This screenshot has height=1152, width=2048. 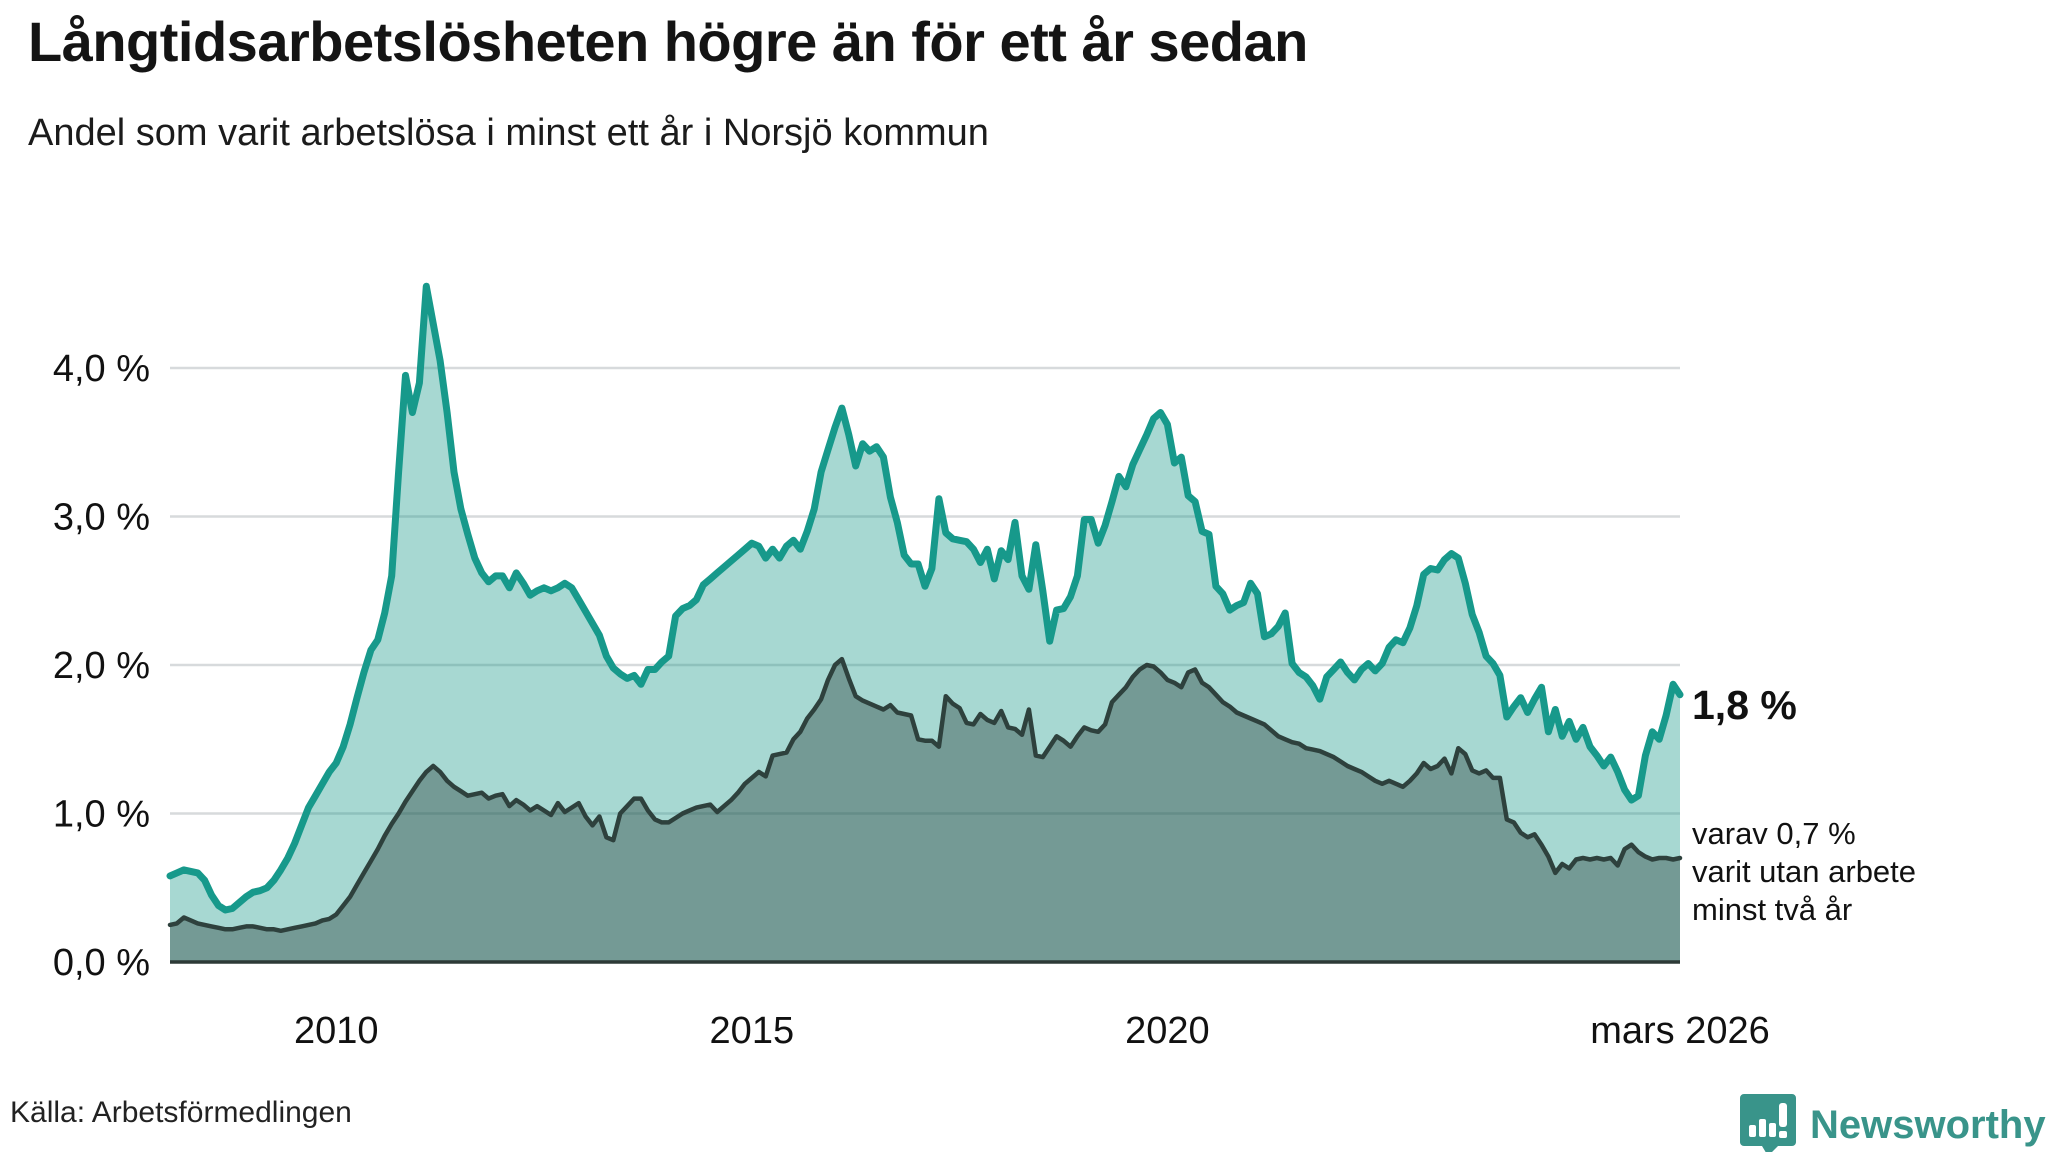 What do you see at coordinates (1768, 1123) in the screenshot?
I see `newsworthy-logo-icon` at bounding box center [1768, 1123].